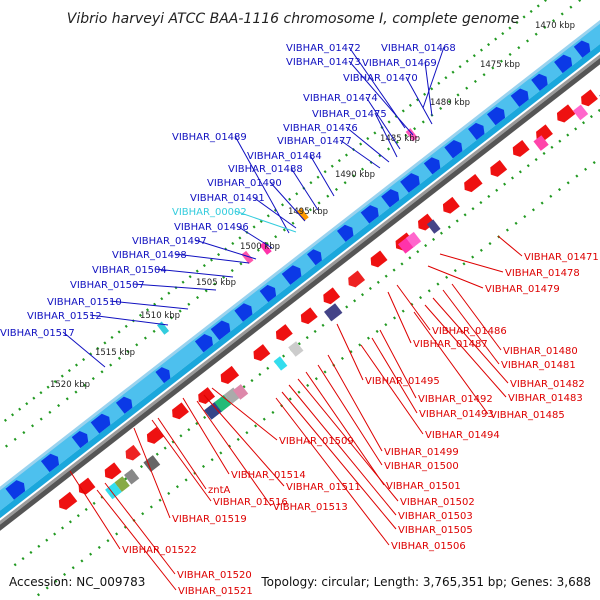  I want to click on label-vibhar-01507: VIBHAR_01507, so click(107, 285).